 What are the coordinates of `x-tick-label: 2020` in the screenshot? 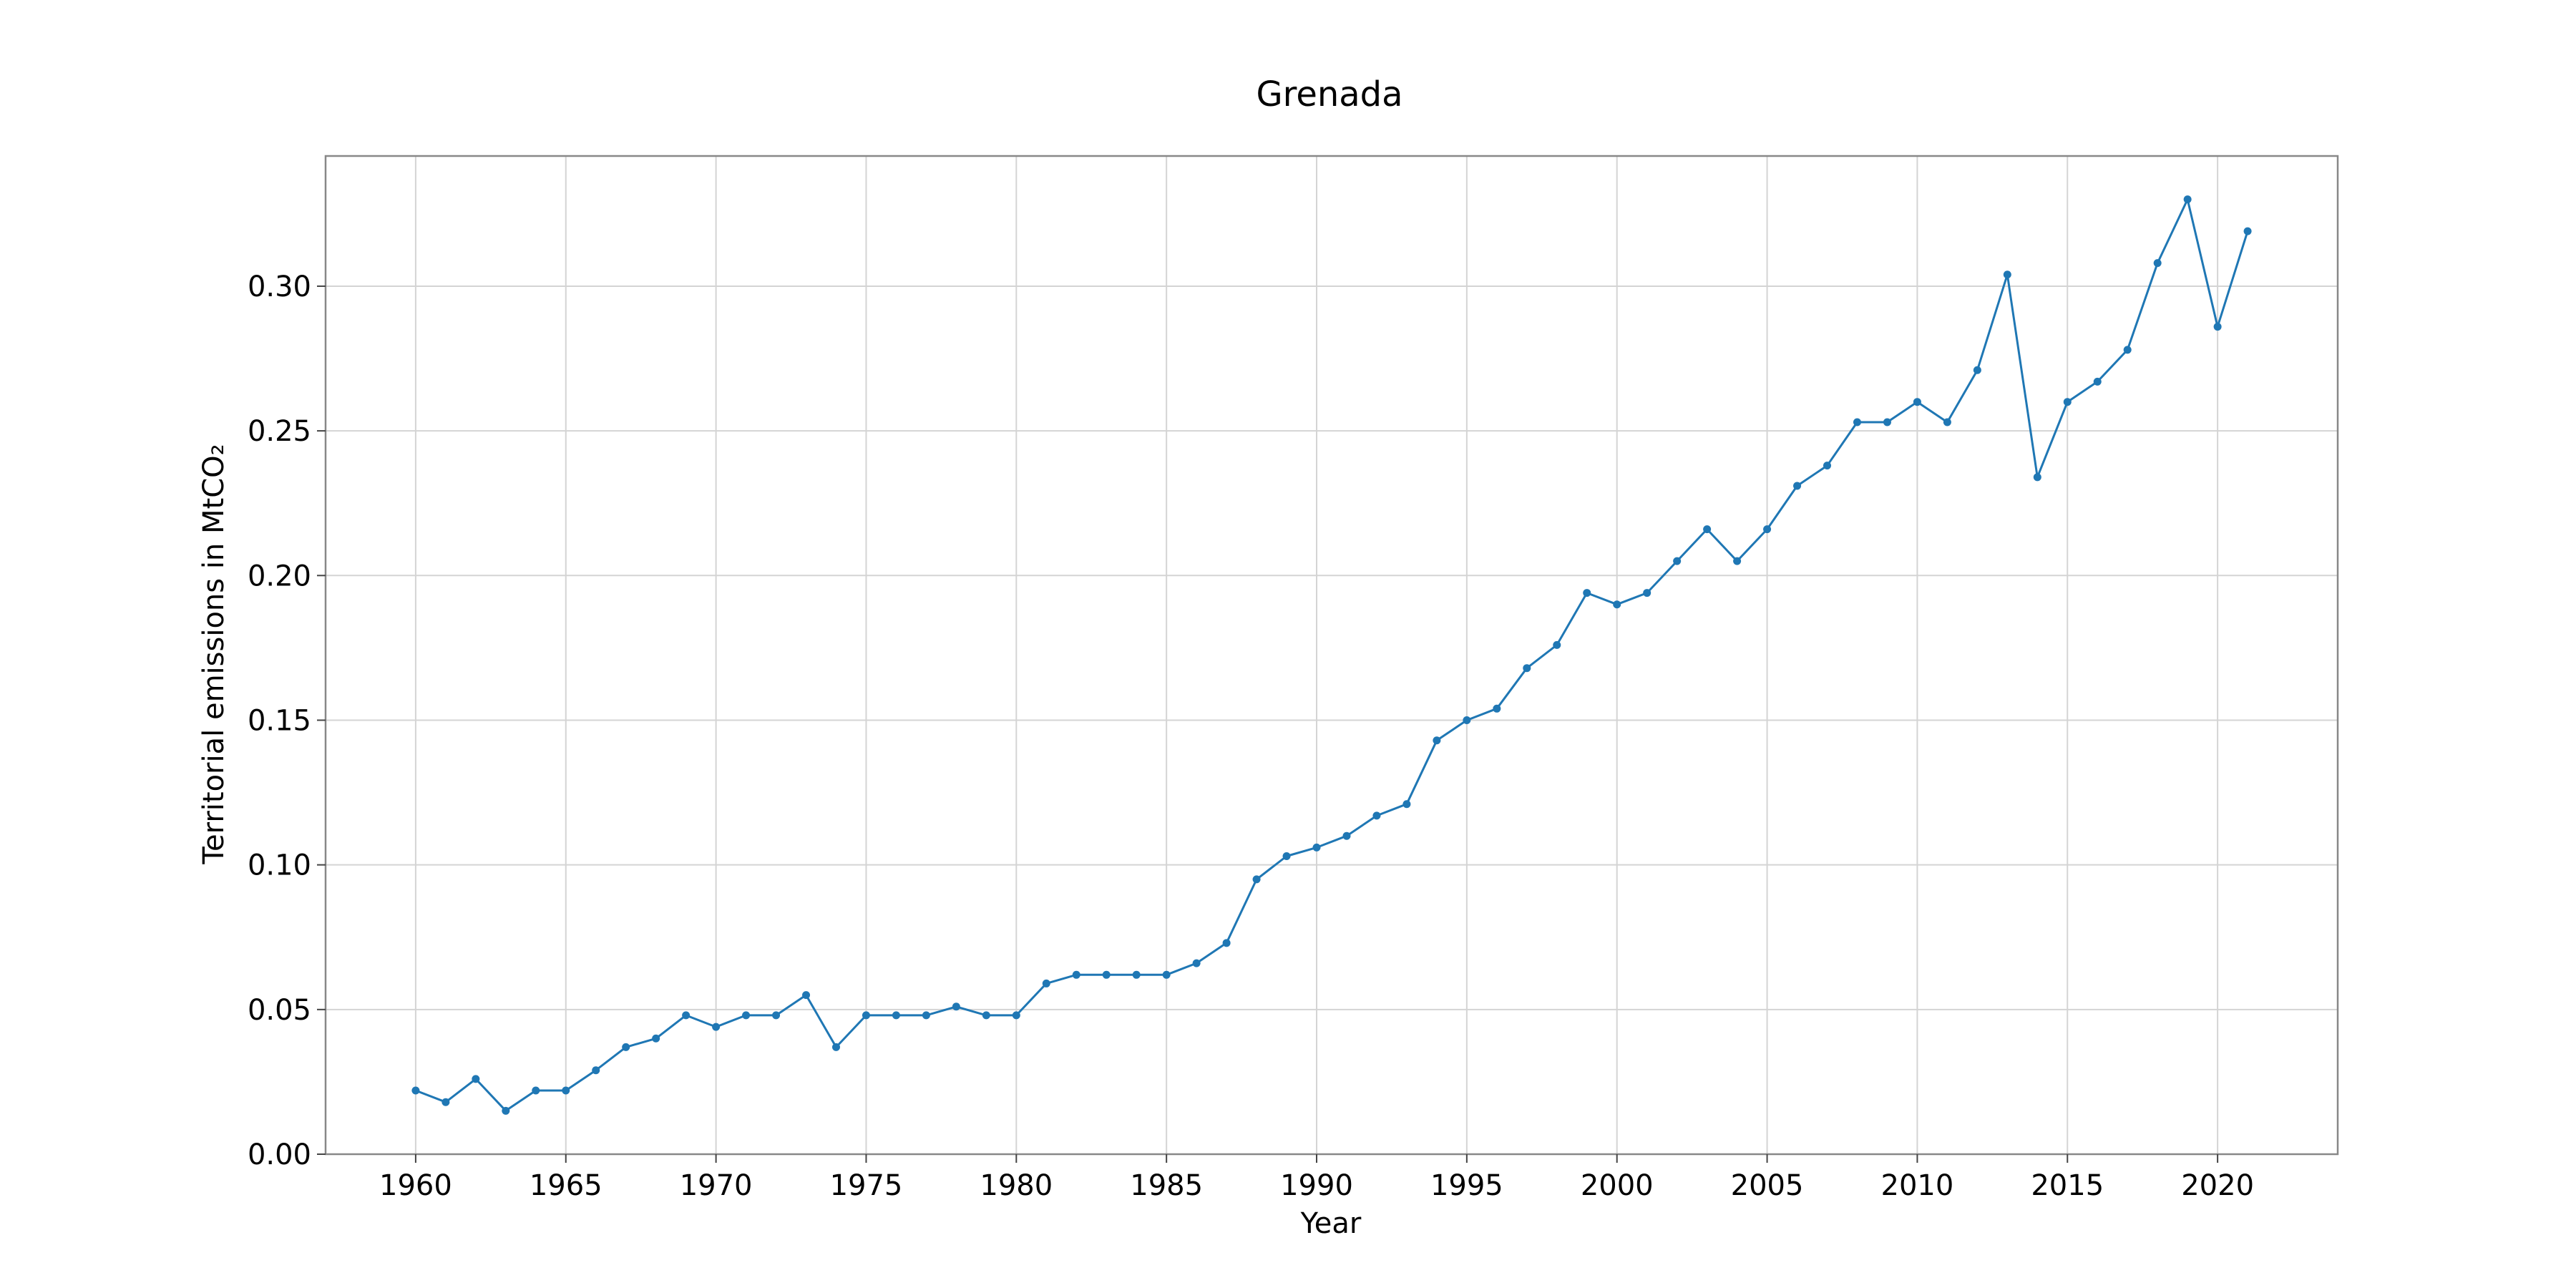 It's located at (2217, 1185).